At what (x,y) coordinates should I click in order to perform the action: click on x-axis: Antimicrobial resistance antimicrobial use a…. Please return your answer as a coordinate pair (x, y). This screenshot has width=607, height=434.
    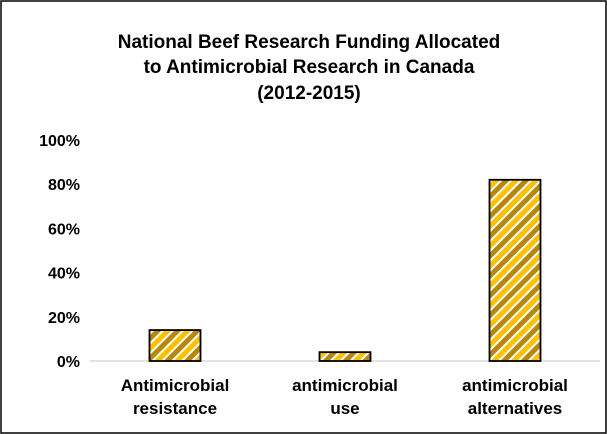
    Looking at the image, I should click on (344, 397).